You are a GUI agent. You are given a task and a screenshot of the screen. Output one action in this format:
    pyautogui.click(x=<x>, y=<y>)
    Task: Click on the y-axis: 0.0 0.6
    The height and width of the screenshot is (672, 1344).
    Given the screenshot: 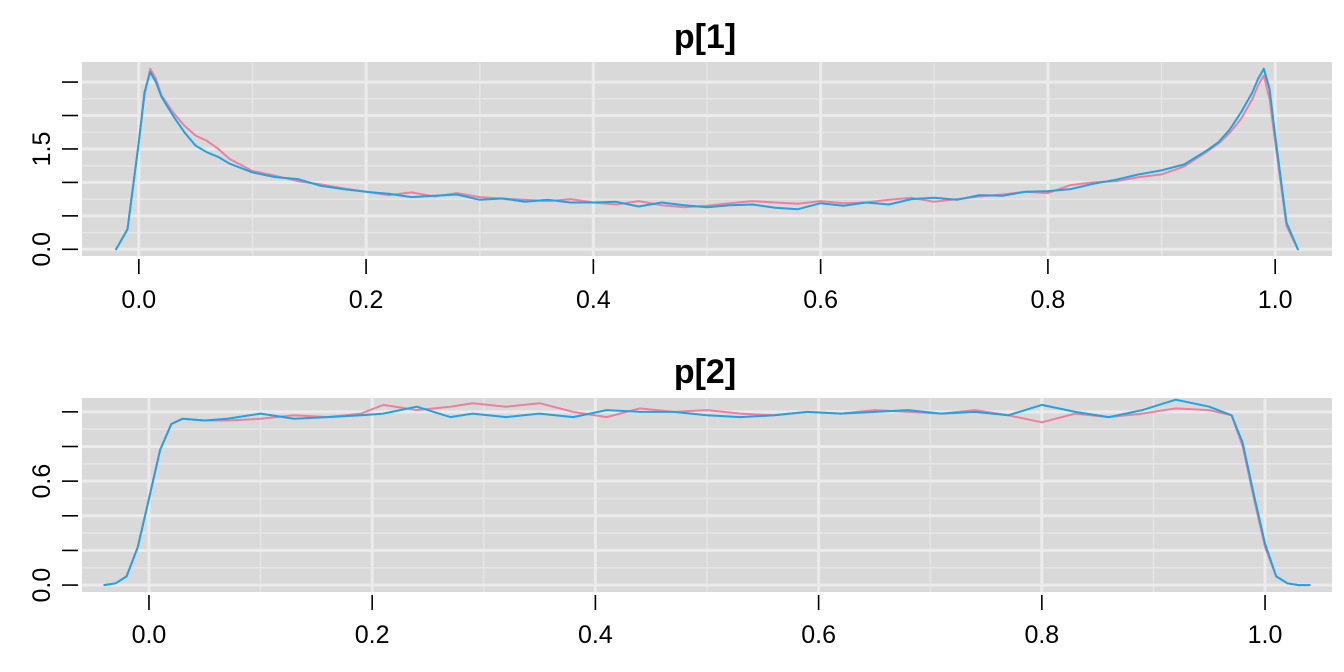 What is the action you would take?
    pyautogui.click(x=53, y=507)
    